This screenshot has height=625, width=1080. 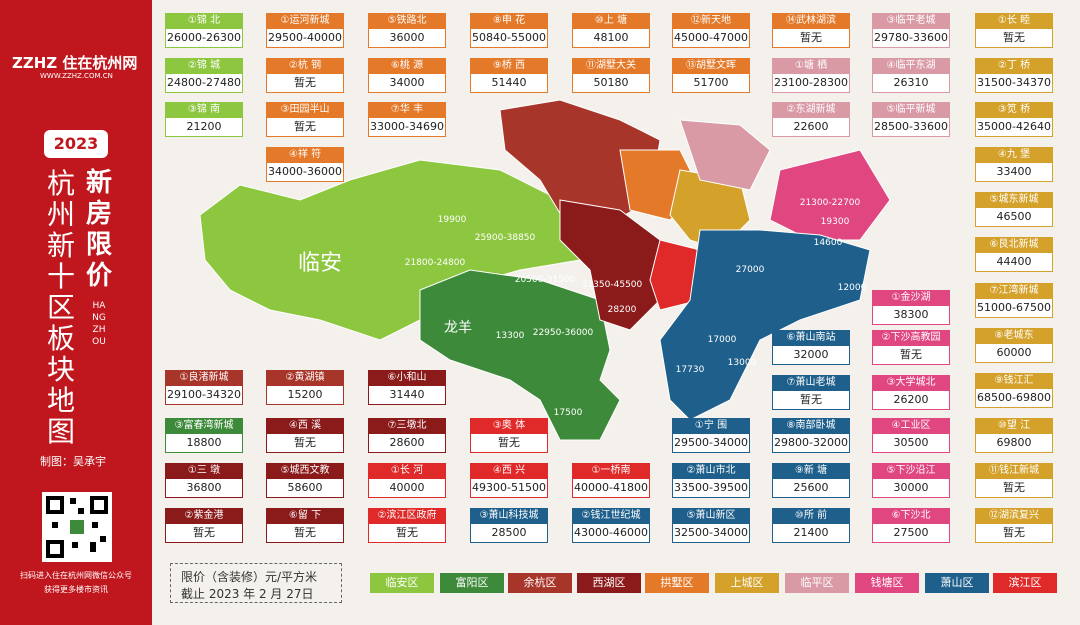 What do you see at coordinates (247, 594) in the screenshot?
I see `date-text: 截止 2023 年 2 月 27日` at bounding box center [247, 594].